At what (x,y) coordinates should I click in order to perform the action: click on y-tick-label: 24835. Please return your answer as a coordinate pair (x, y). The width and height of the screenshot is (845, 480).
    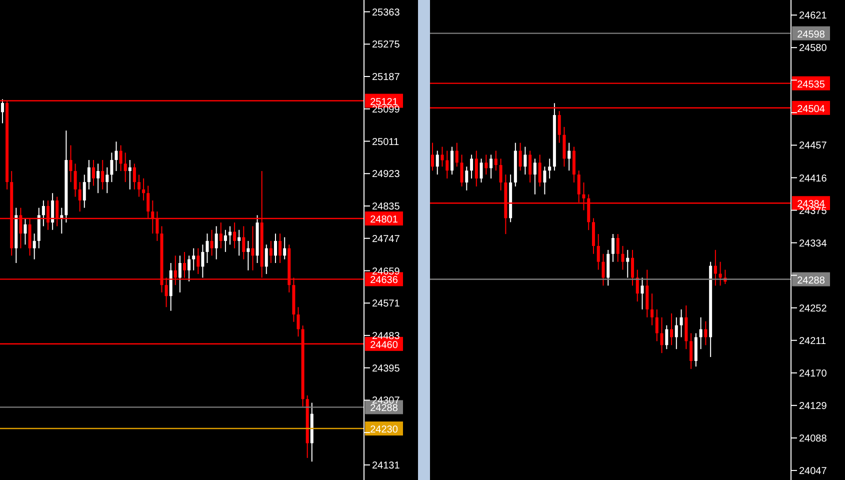
    Looking at the image, I should click on (386, 207).